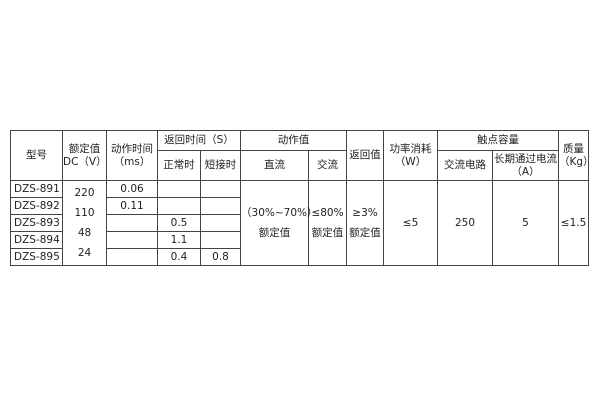  I want to click on voltage-value: 110, so click(84, 212).